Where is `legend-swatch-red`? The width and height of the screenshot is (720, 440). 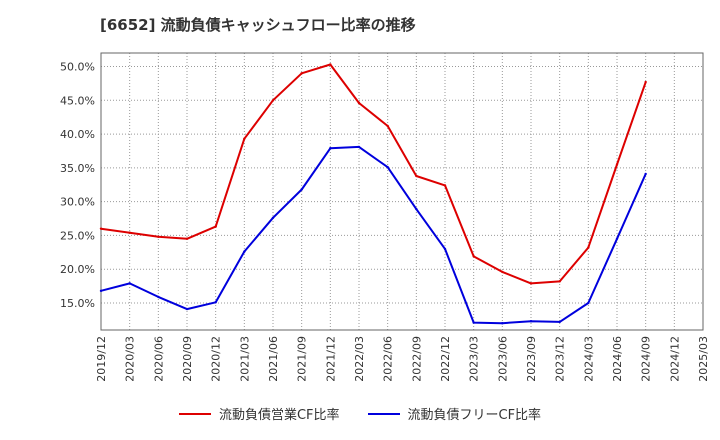 legend-swatch-red is located at coordinates (194, 413).